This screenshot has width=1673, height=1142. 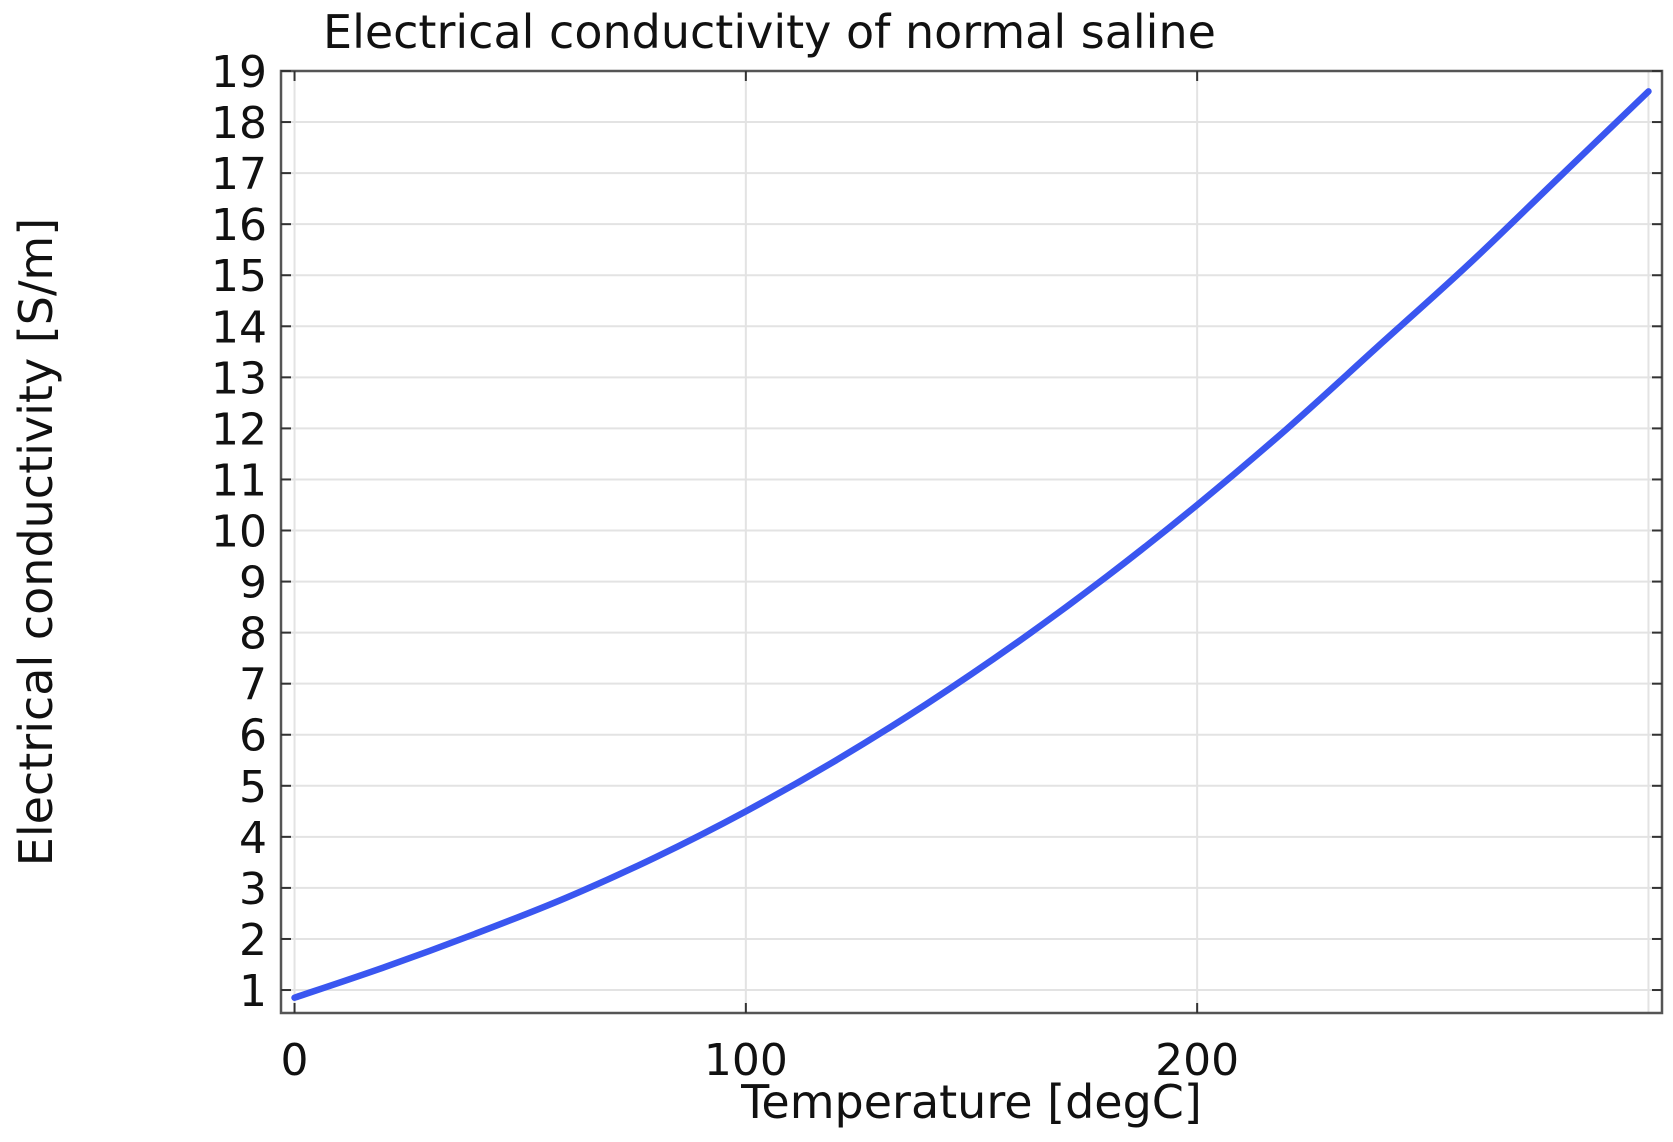 I want to click on y-tick-label: 3, so click(x=253, y=889).